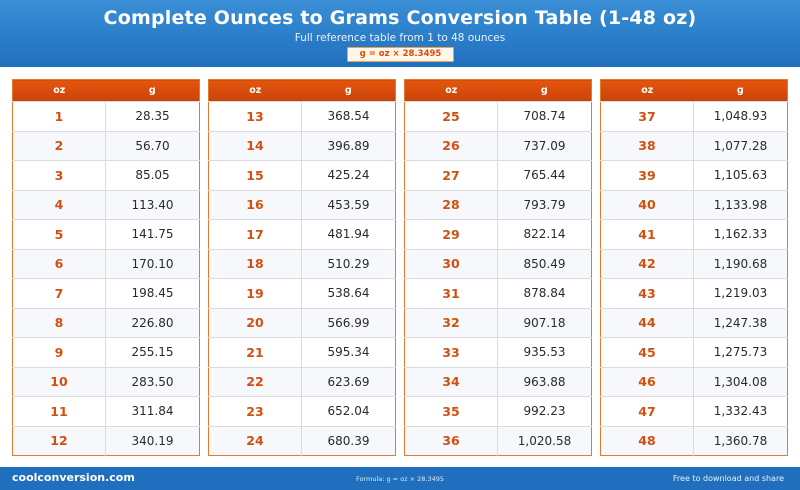 This screenshot has height=490, width=800. I want to click on oz-value: 25, so click(451, 116).